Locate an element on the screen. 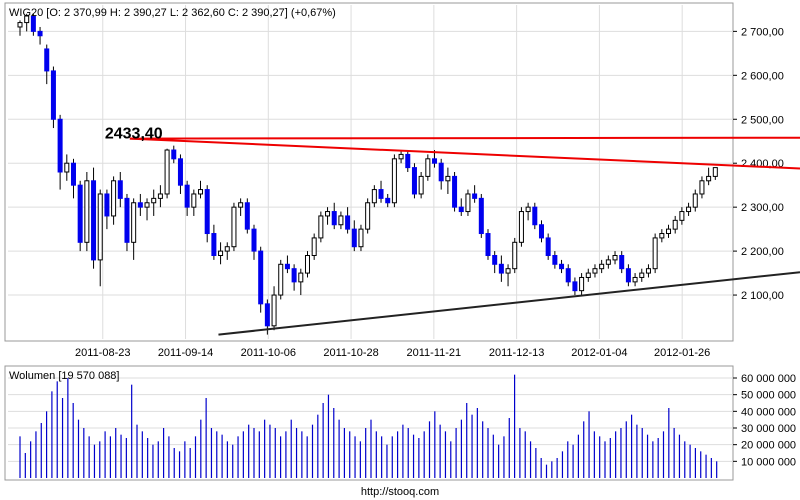  price-x-tick-label: 2011-10-28 is located at coordinates (350, 353).